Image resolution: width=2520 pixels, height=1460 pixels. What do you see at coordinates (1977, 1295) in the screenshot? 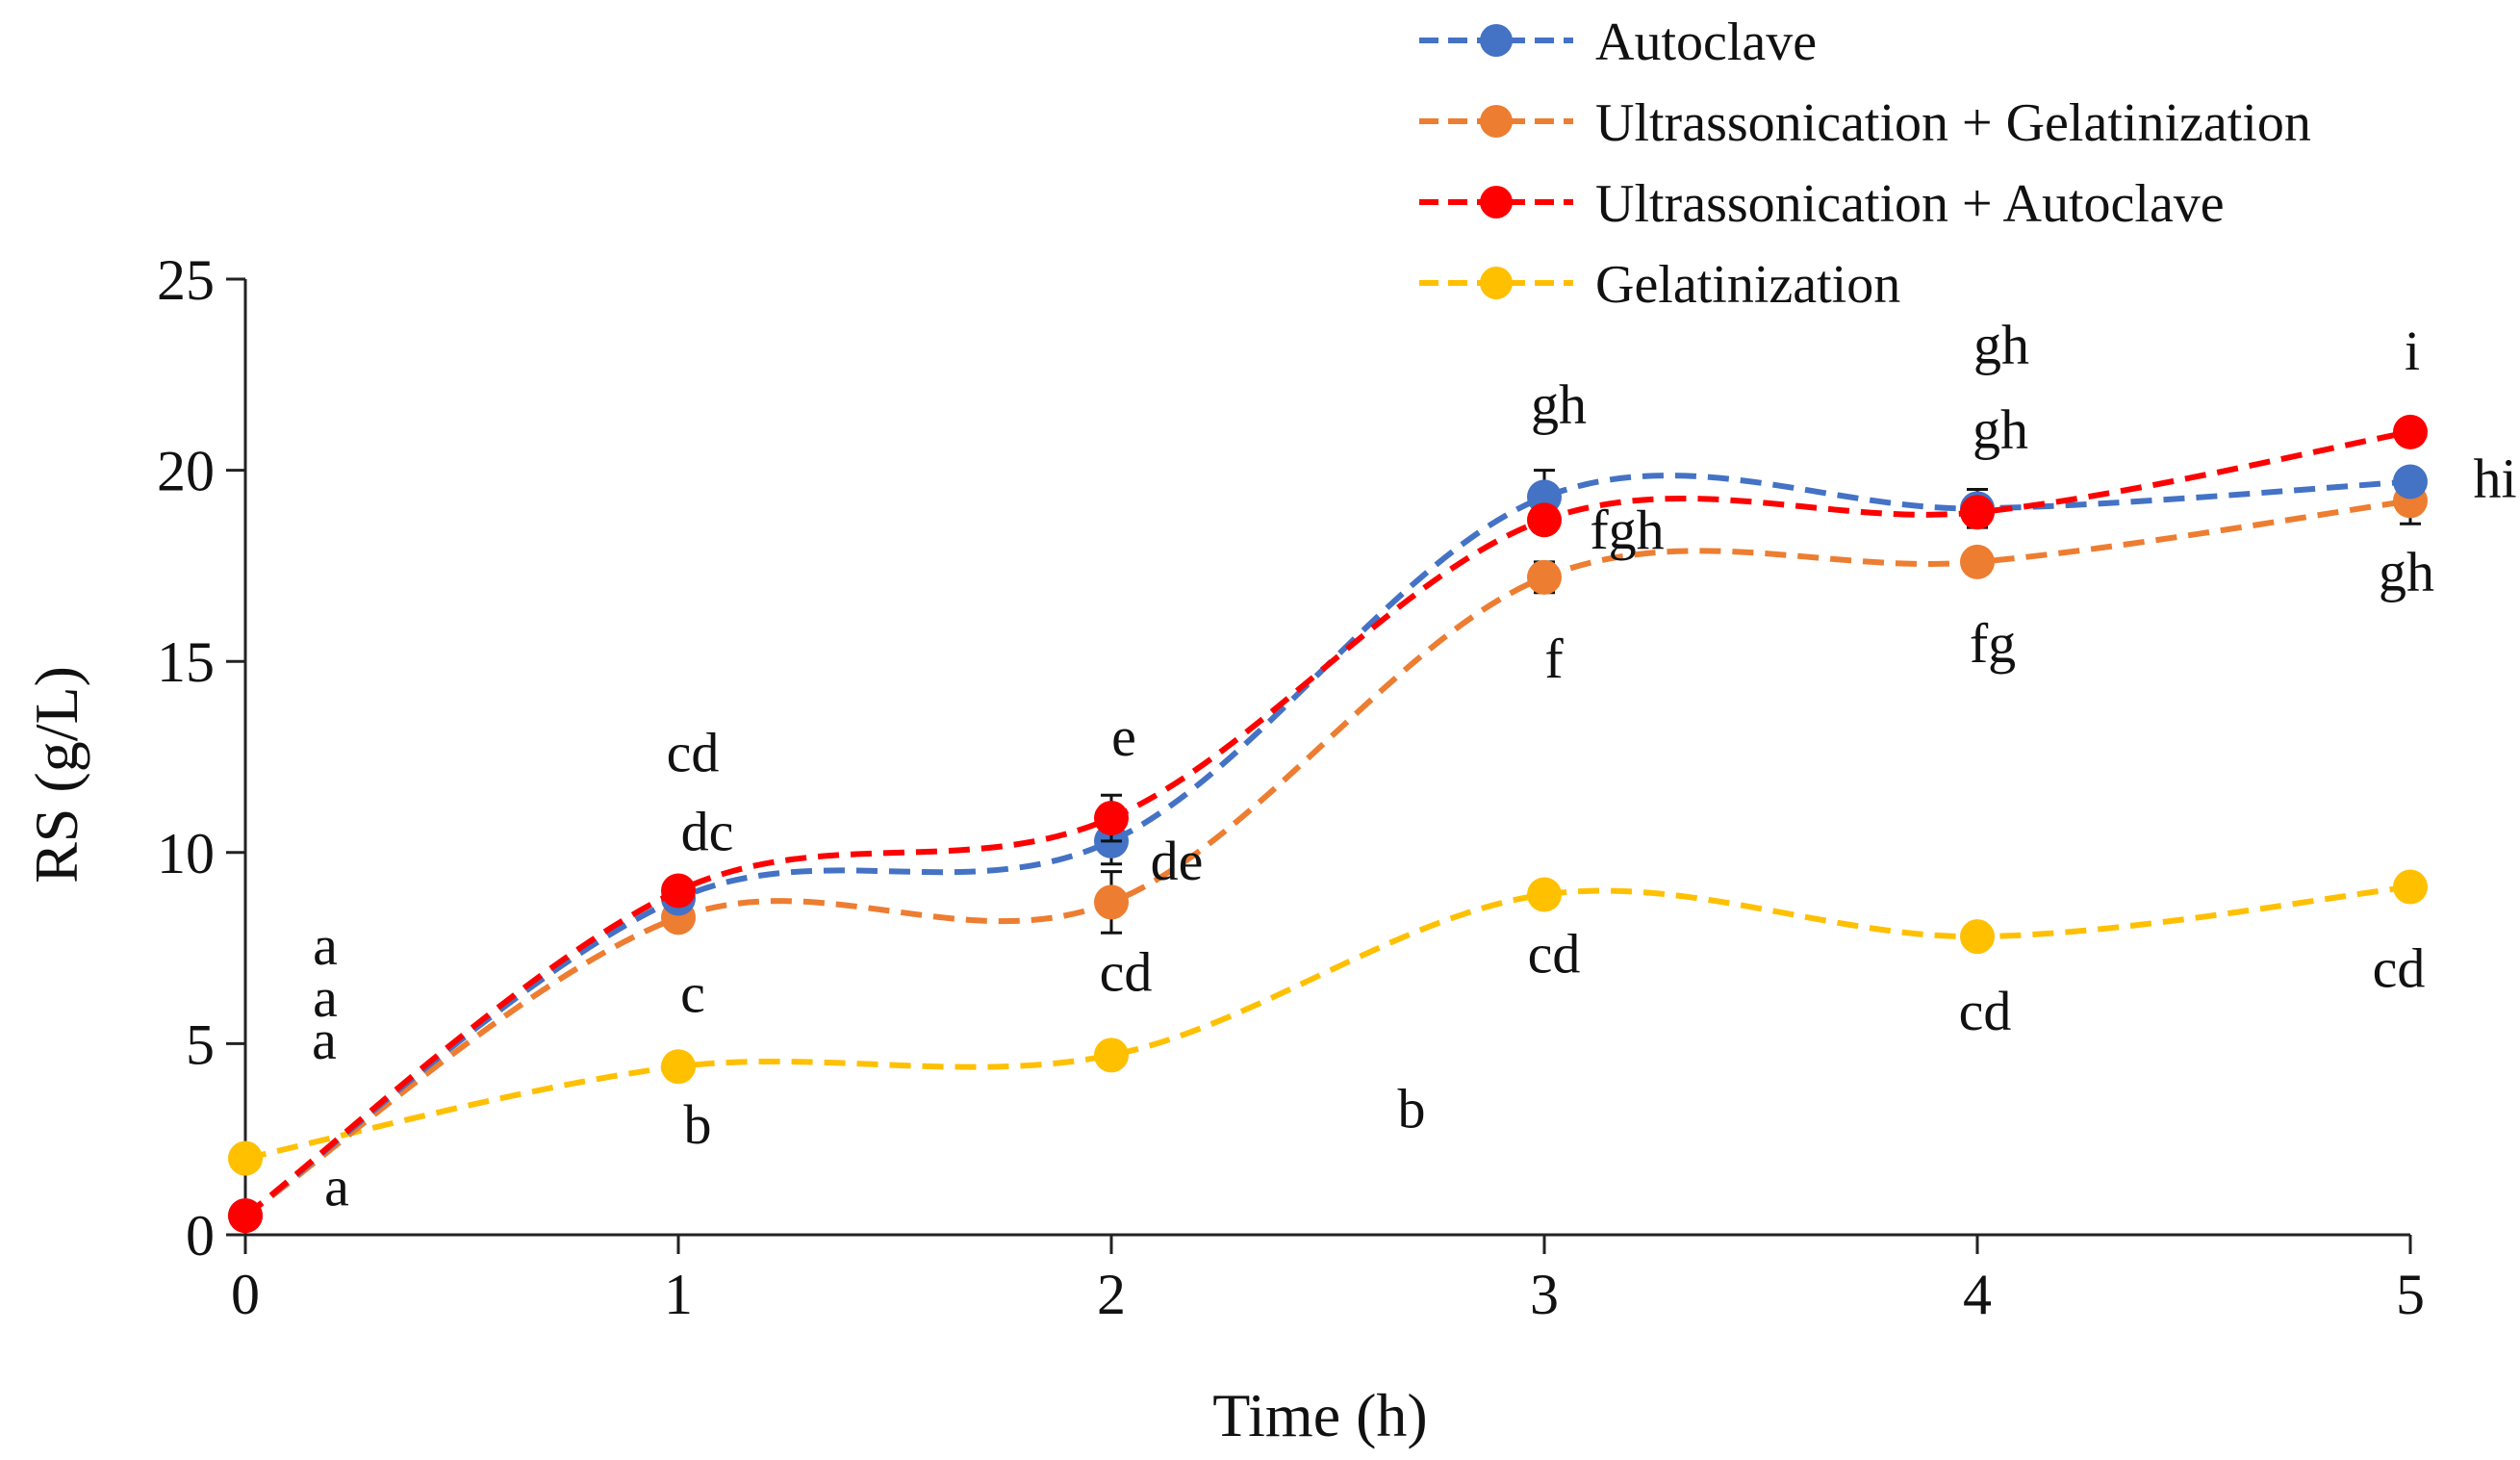
I see `x-tick-label: 4` at bounding box center [1977, 1295].